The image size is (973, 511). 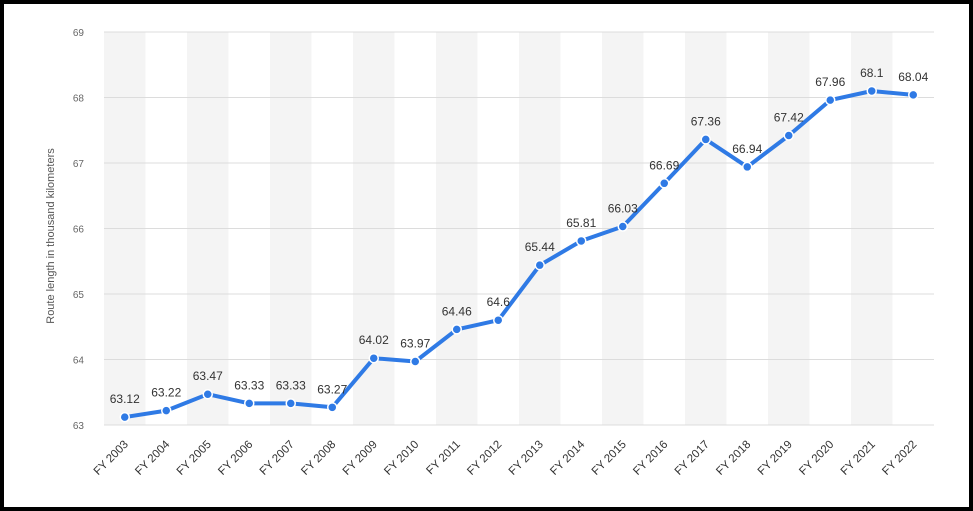 What do you see at coordinates (872, 73) in the screenshot?
I see `data-label: 68.1` at bounding box center [872, 73].